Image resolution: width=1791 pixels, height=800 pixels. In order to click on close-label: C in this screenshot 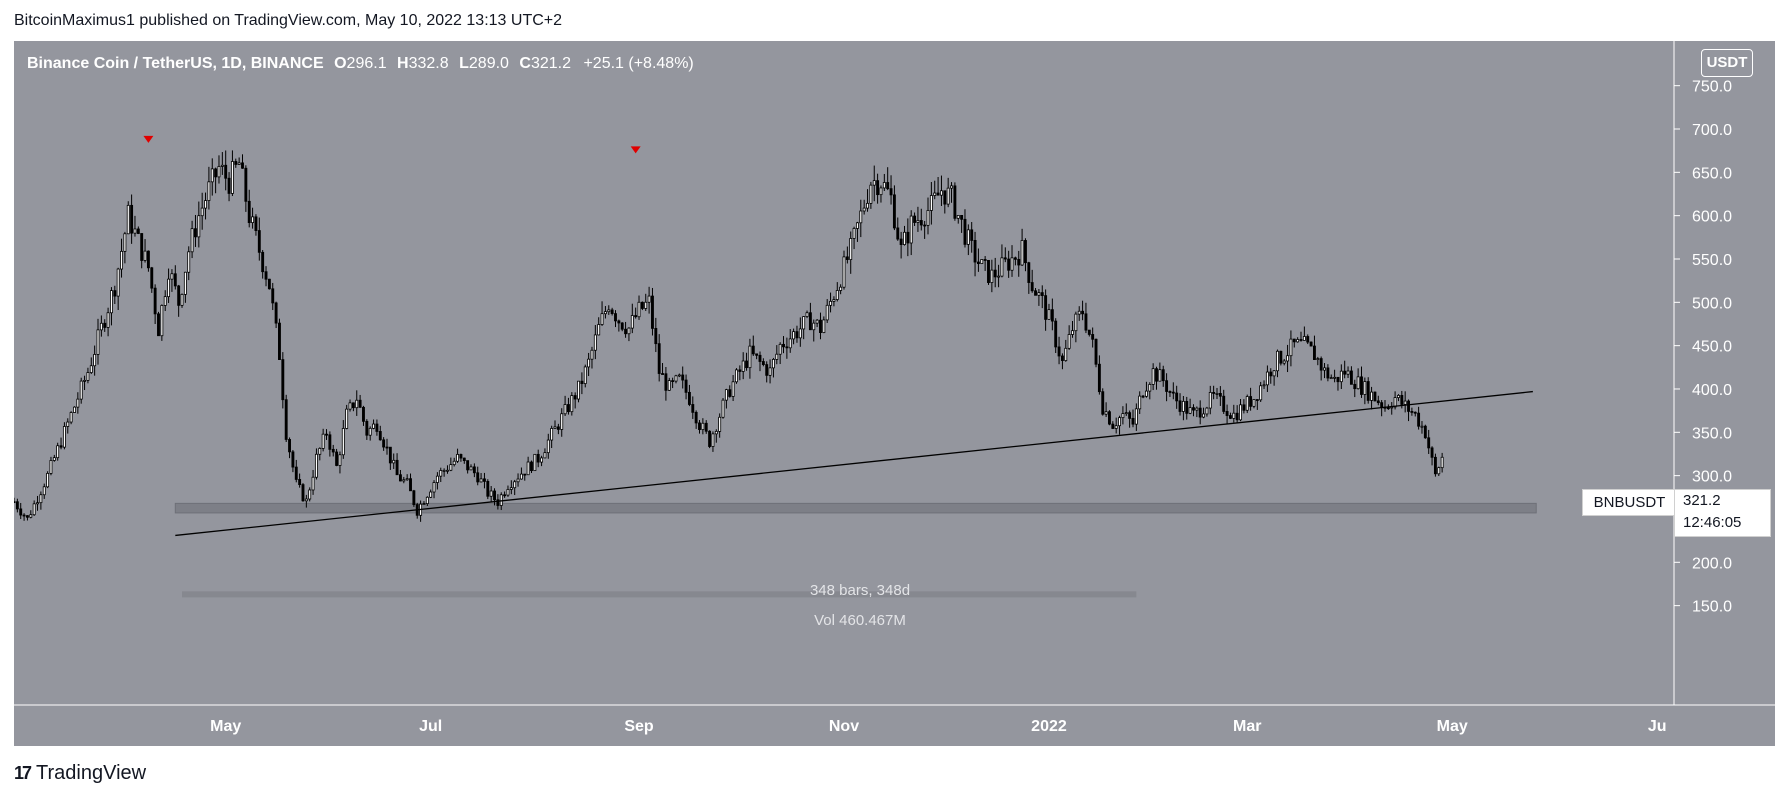, I will do `click(525, 63)`.